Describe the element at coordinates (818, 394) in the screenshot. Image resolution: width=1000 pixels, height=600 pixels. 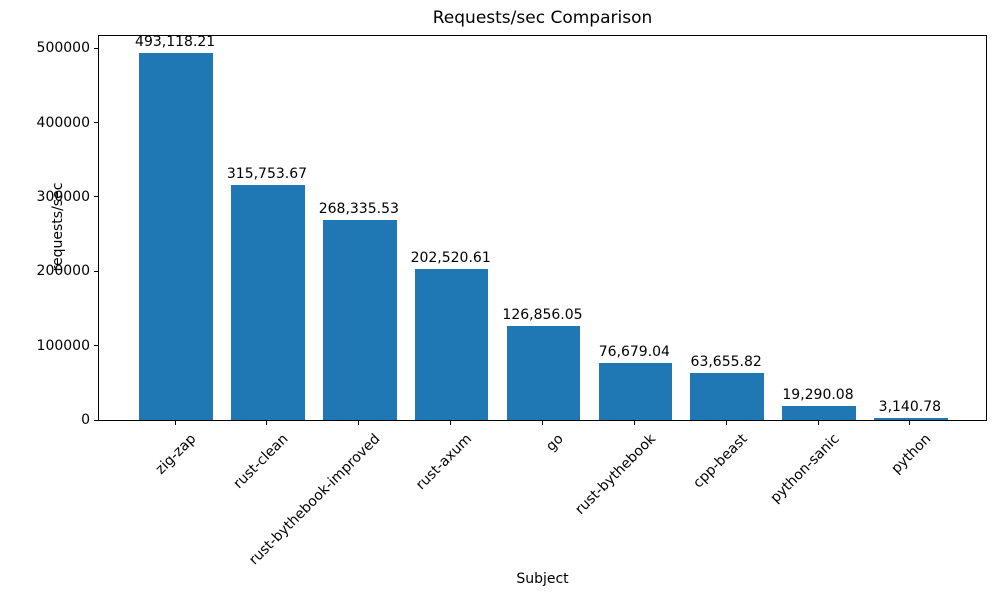
I see `bar-value-label: 19,290.08` at that location.